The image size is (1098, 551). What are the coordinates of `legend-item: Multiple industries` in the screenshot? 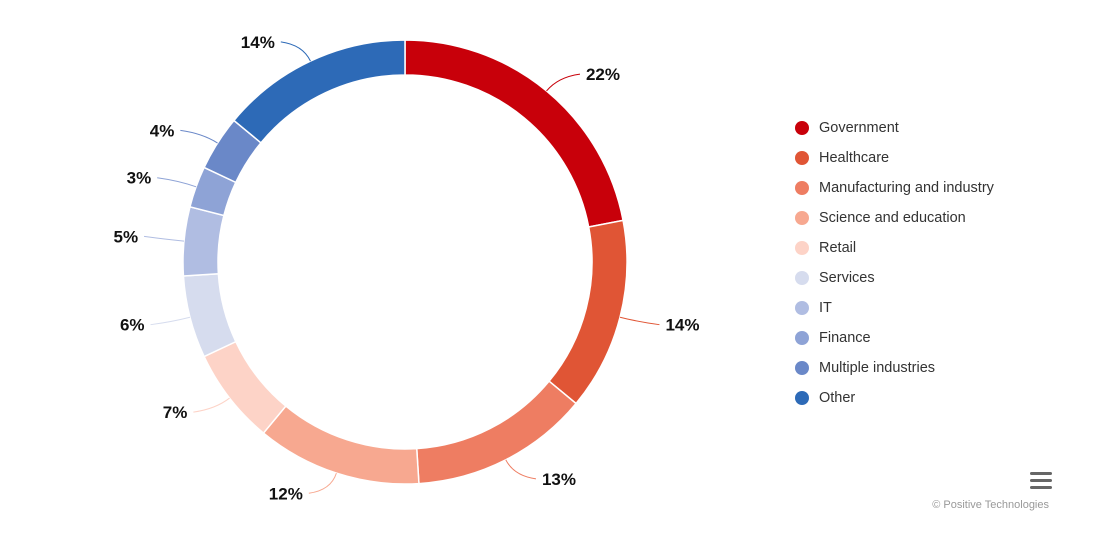 It's located at (894, 368).